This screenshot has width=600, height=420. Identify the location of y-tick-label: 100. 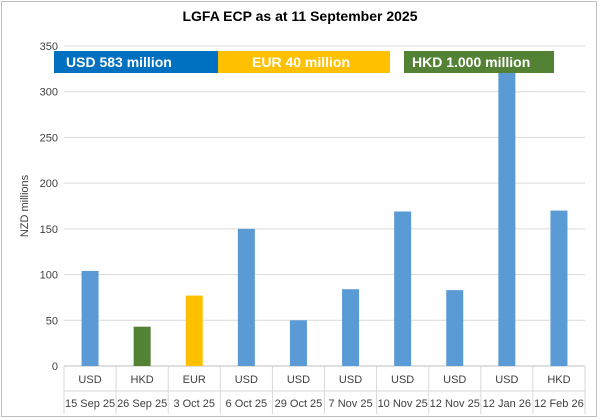
(49, 276).